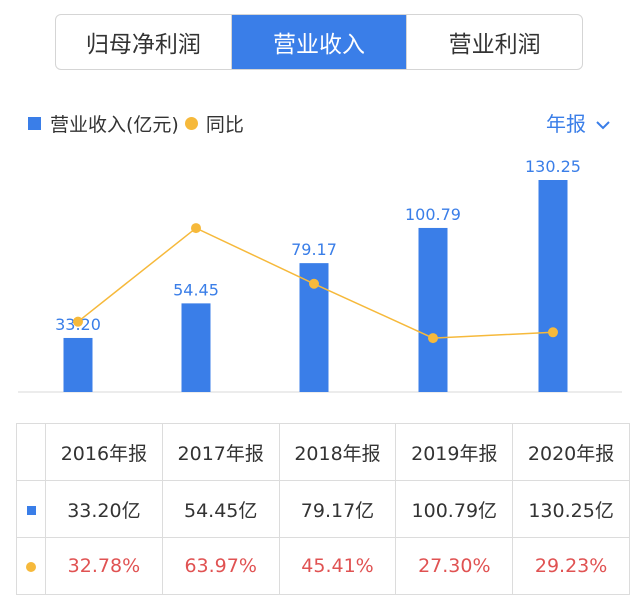  Describe the element at coordinates (220, 566) in the screenshot. I see `table-cell: 63.97%` at that location.